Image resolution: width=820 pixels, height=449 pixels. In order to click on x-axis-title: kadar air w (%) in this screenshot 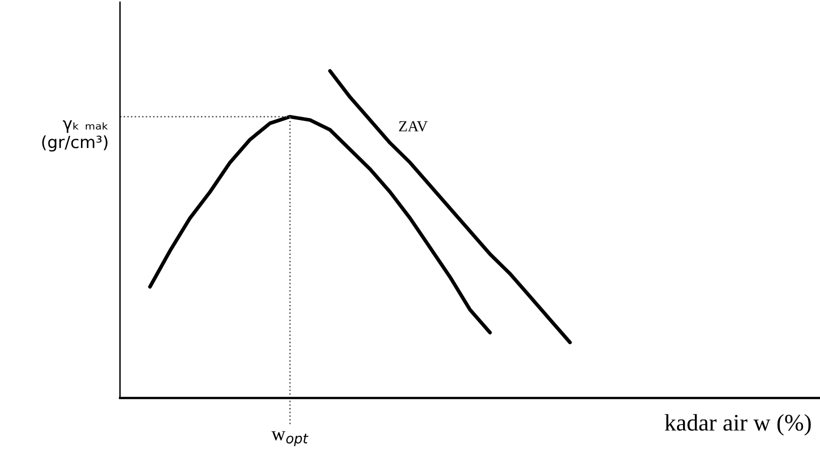, I will do `click(737, 425)`.